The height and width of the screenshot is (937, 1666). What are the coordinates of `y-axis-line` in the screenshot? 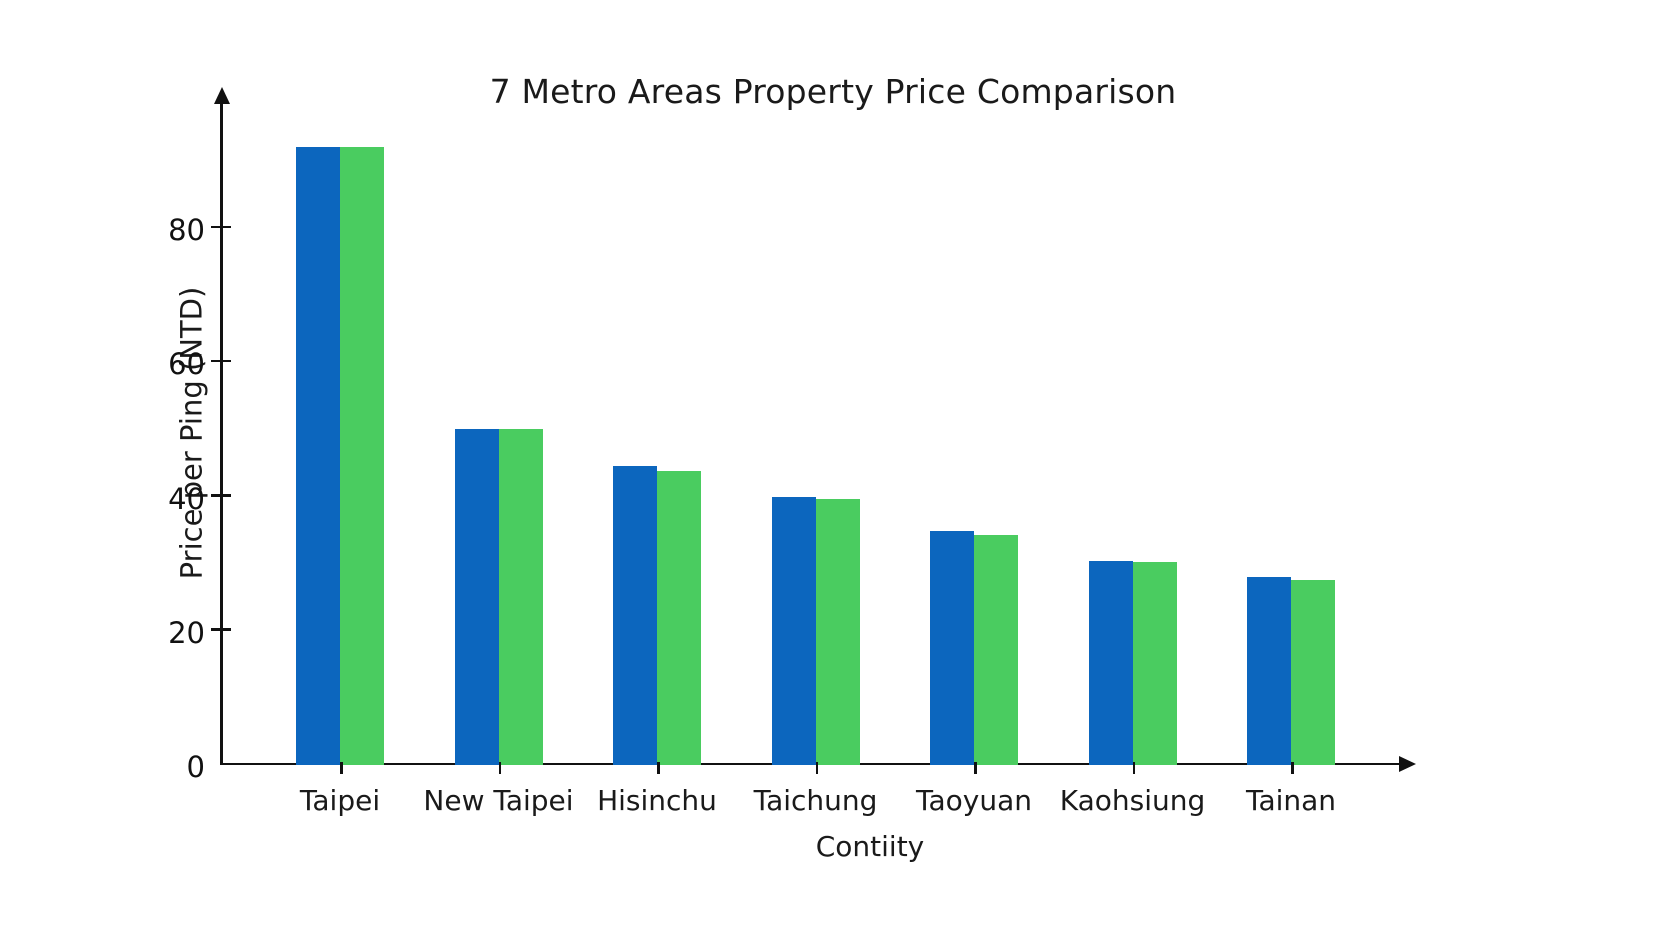 It's located at (222, 426).